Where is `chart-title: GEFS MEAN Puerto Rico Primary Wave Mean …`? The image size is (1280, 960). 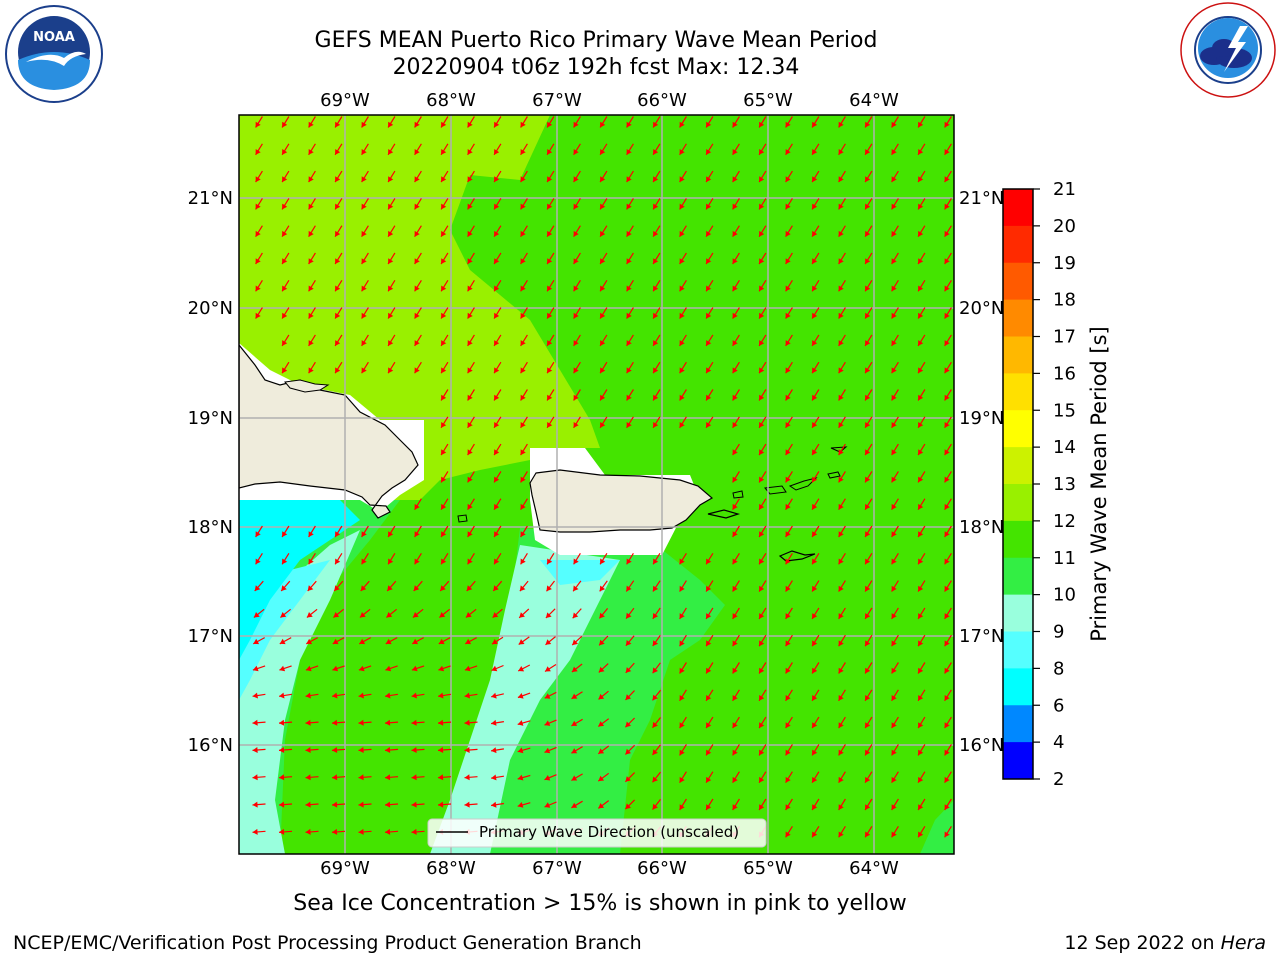 chart-title: GEFS MEAN Puerto Rico Primary Wave Mean … is located at coordinates (596, 40).